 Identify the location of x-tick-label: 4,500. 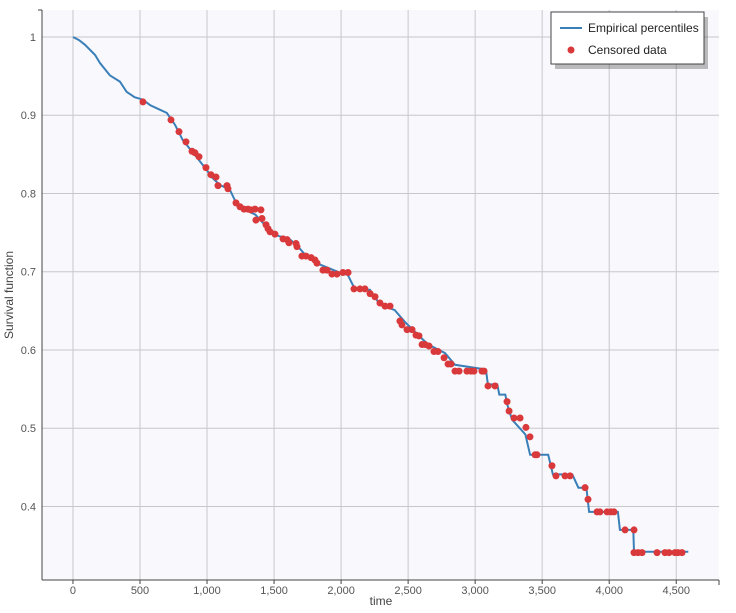
(676, 591).